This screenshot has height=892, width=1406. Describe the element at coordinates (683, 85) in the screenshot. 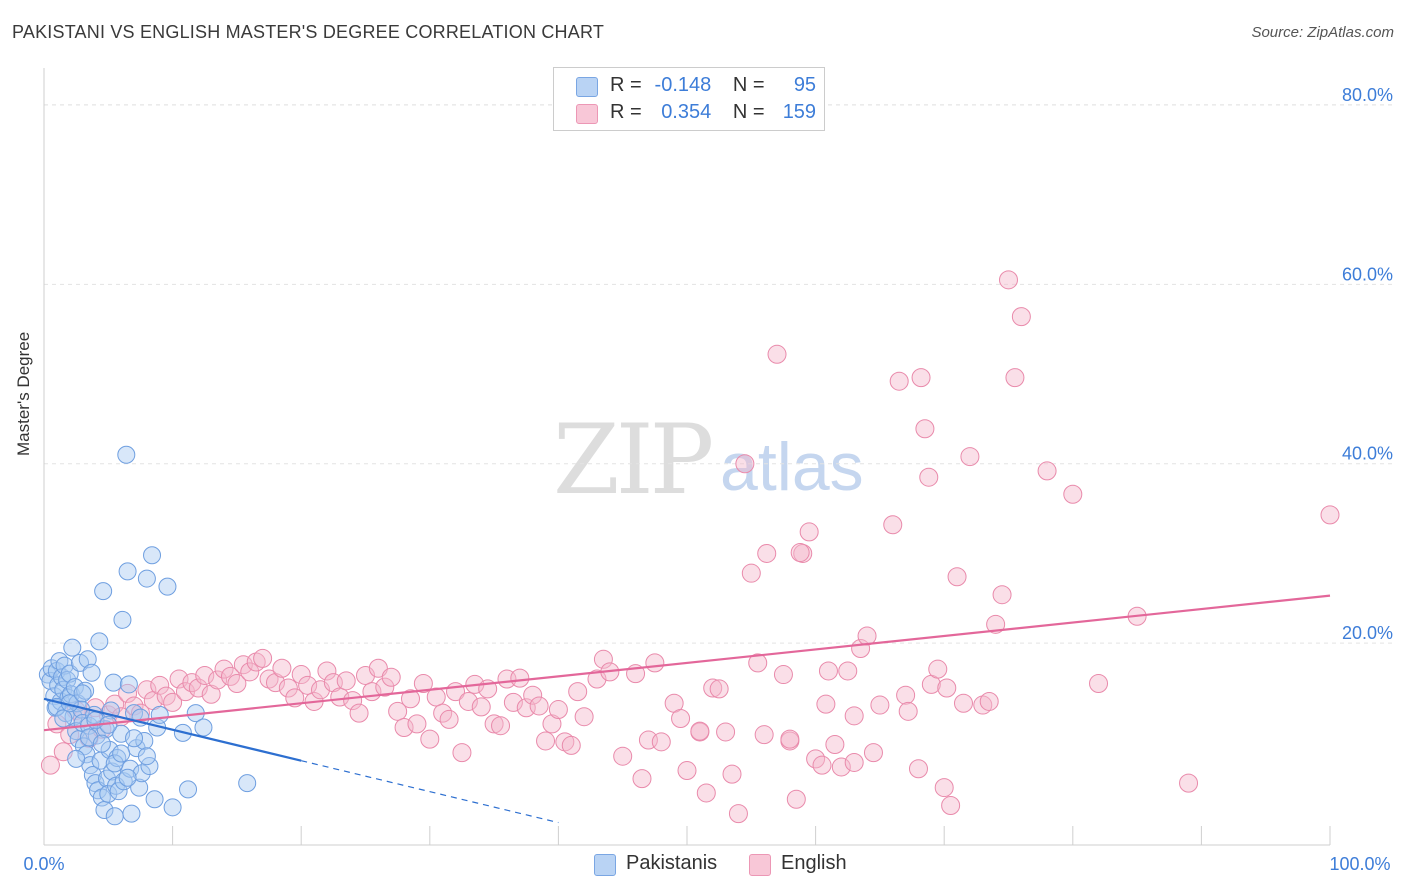

I see `legend-r-value: -0.148` at that location.